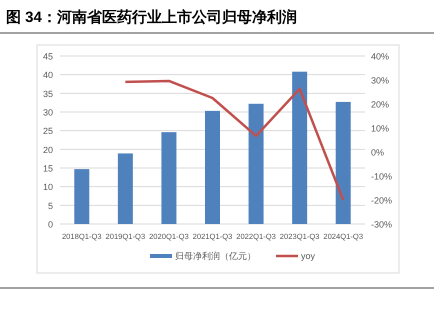 The height and width of the screenshot is (321, 434). Describe the element at coordinates (47, 113) in the screenshot. I see `y-tick-label: 30` at that location.